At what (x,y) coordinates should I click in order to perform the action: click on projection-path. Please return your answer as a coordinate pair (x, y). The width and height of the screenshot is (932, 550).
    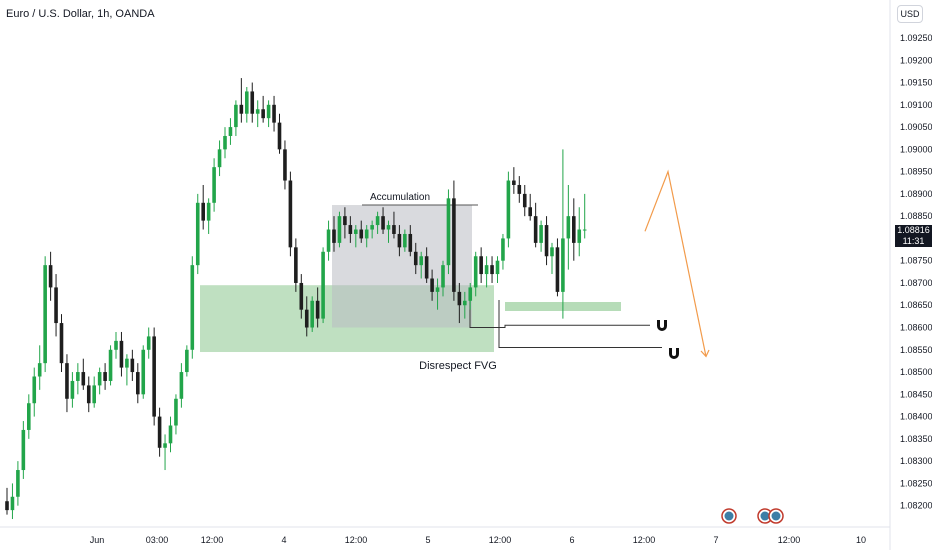
    Looking at the image, I should click on (675, 263).